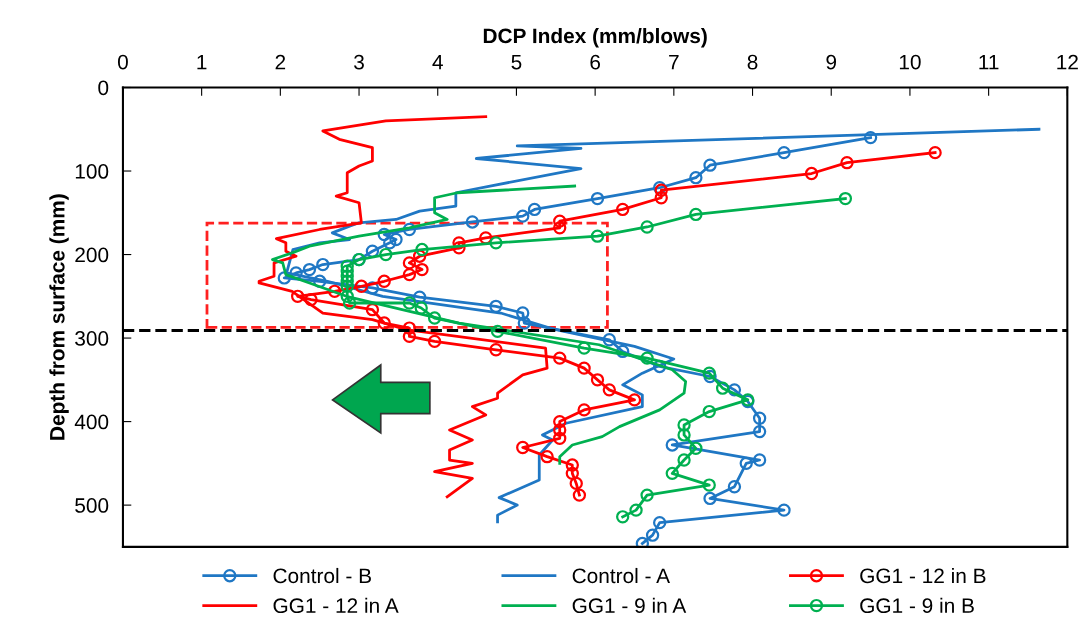 The width and height of the screenshot is (1088, 625). Describe the element at coordinates (122, 62) in the screenshot. I see `x-tick-label: 0` at that location.